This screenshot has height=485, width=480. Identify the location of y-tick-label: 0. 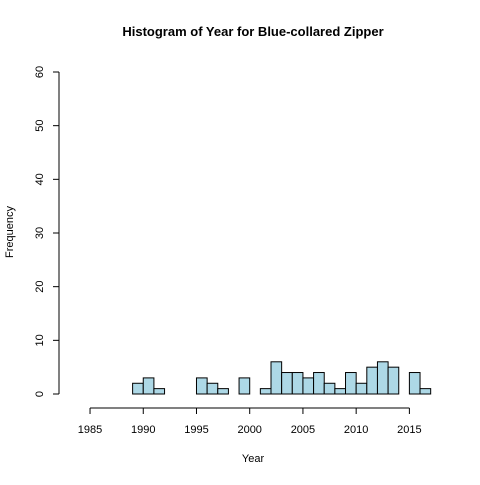
(40, 394).